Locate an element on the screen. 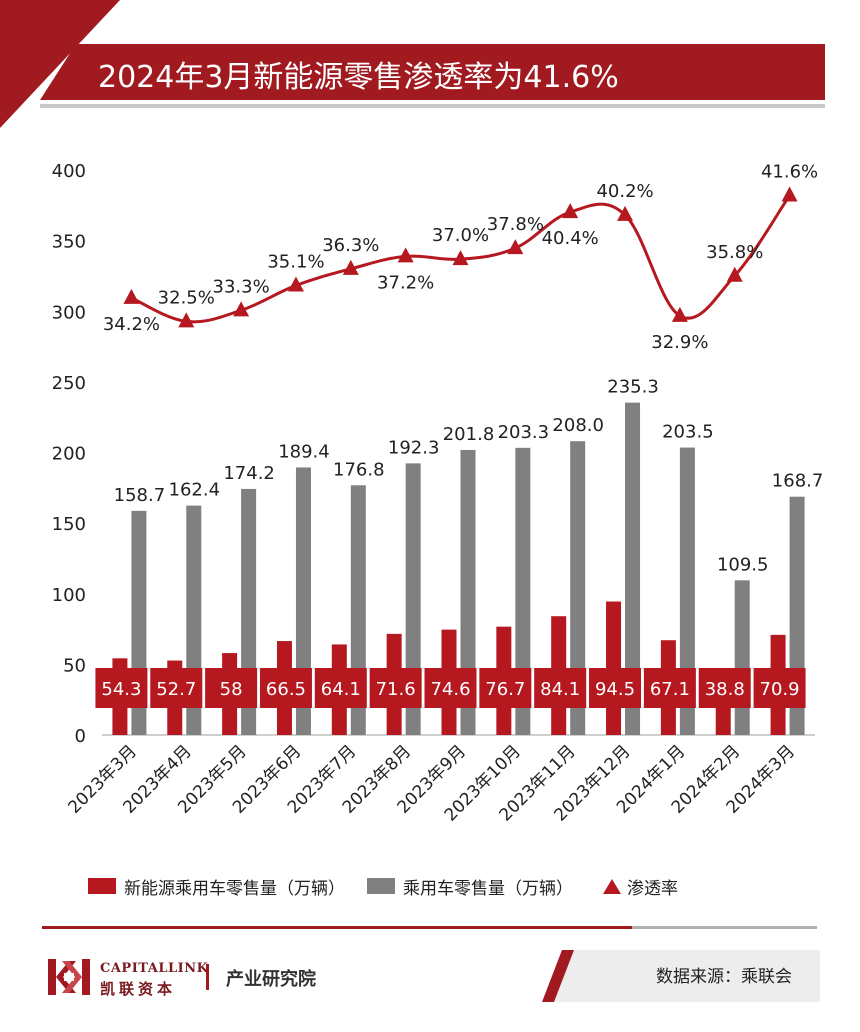  bar-total-label: 203.5 is located at coordinates (688, 432).